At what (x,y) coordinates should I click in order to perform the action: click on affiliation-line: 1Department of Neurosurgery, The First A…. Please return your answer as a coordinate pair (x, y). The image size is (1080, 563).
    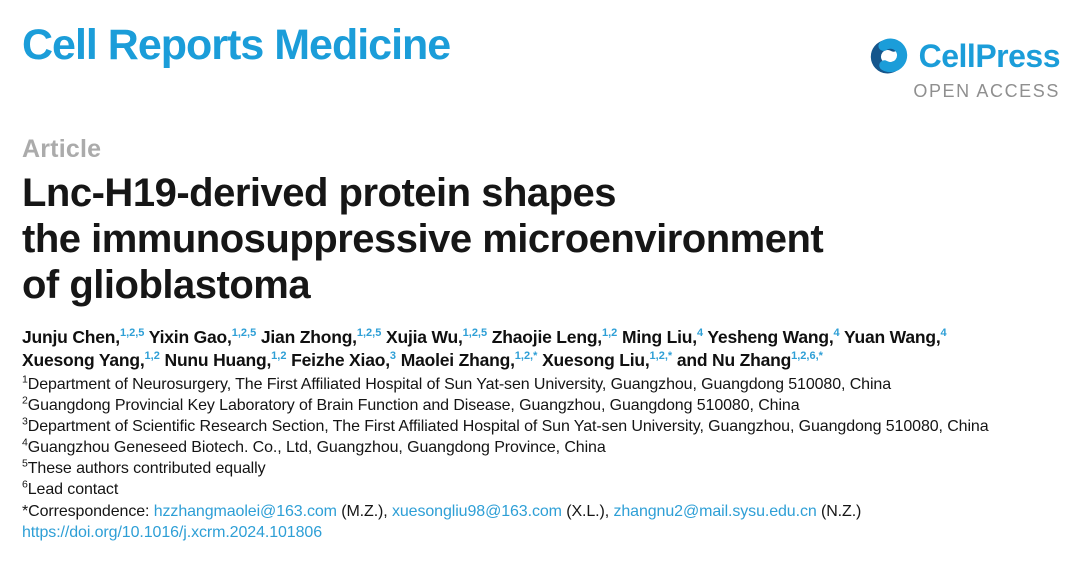
    Looking at the image, I should click on (457, 383).